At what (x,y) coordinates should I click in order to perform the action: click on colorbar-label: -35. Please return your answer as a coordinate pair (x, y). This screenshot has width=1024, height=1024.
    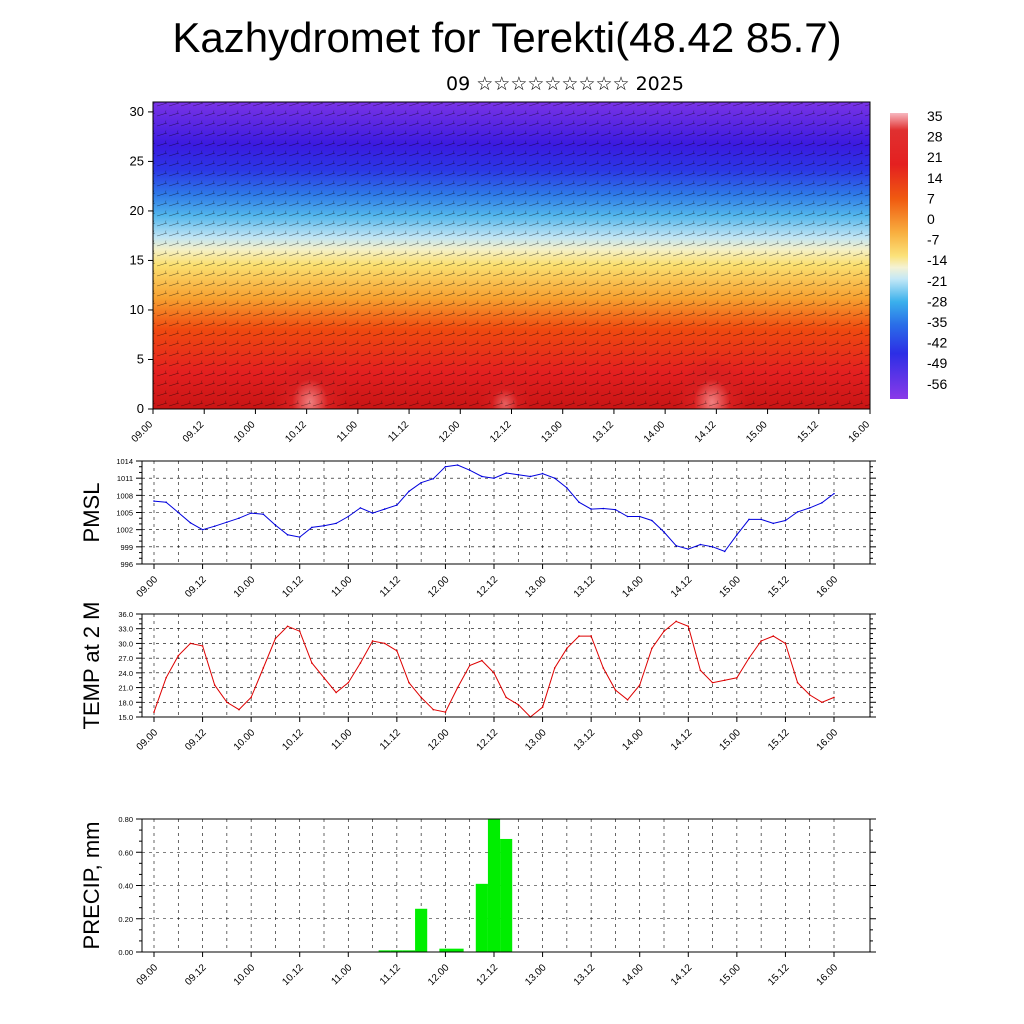
    Looking at the image, I should click on (937, 322).